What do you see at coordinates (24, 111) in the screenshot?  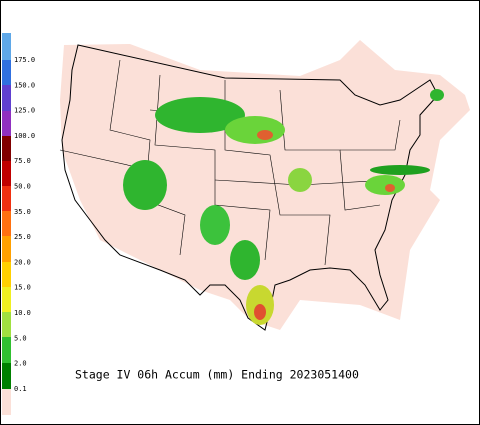 I see `colorbar-label: 125.0` at bounding box center [24, 111].